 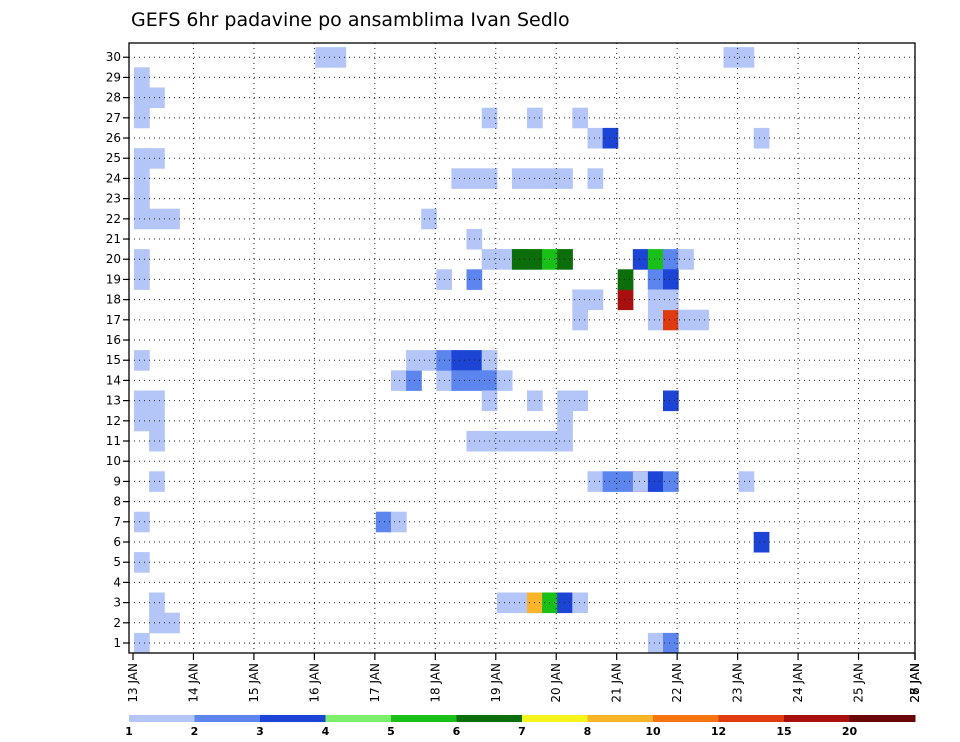 What do you see at coordinates (113, 441) in the screenshot?
I see `y-tick-label: 11` at bounding box center [113, 441].